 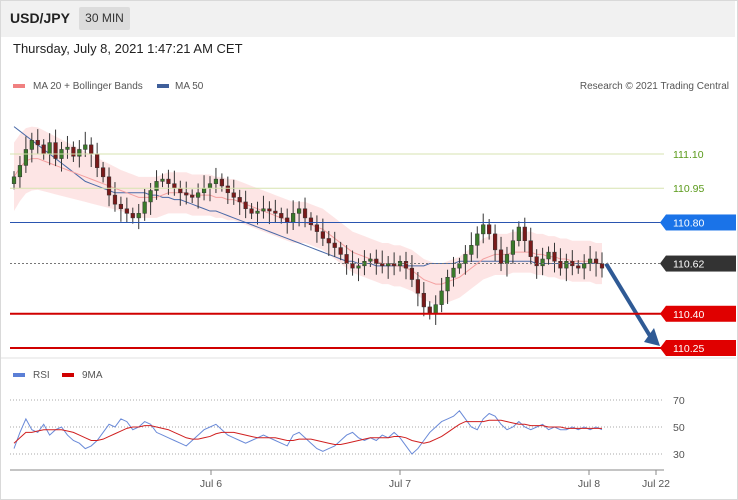 I want to click on x-label-jul8: Jul 8, so click(x=589, y=484).